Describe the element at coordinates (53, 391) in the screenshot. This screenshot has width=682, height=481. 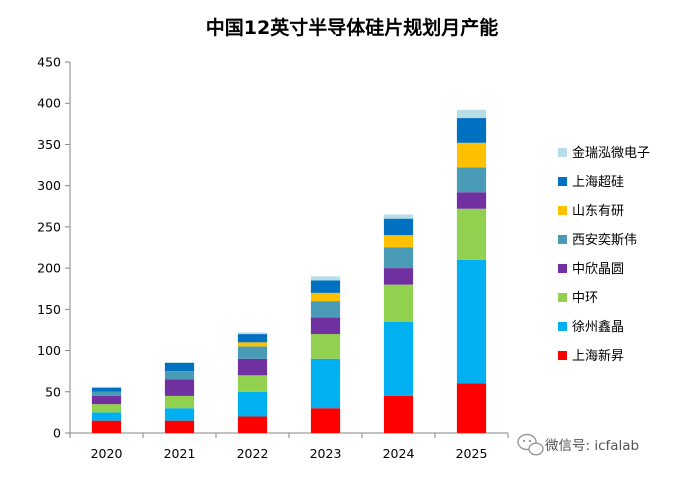
I see `y-tick-label: 50` at that location.